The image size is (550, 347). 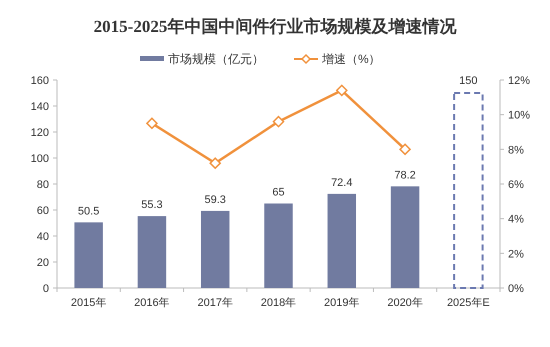 I want to click on y-tick-label: 0, so click(x=45, y=289).